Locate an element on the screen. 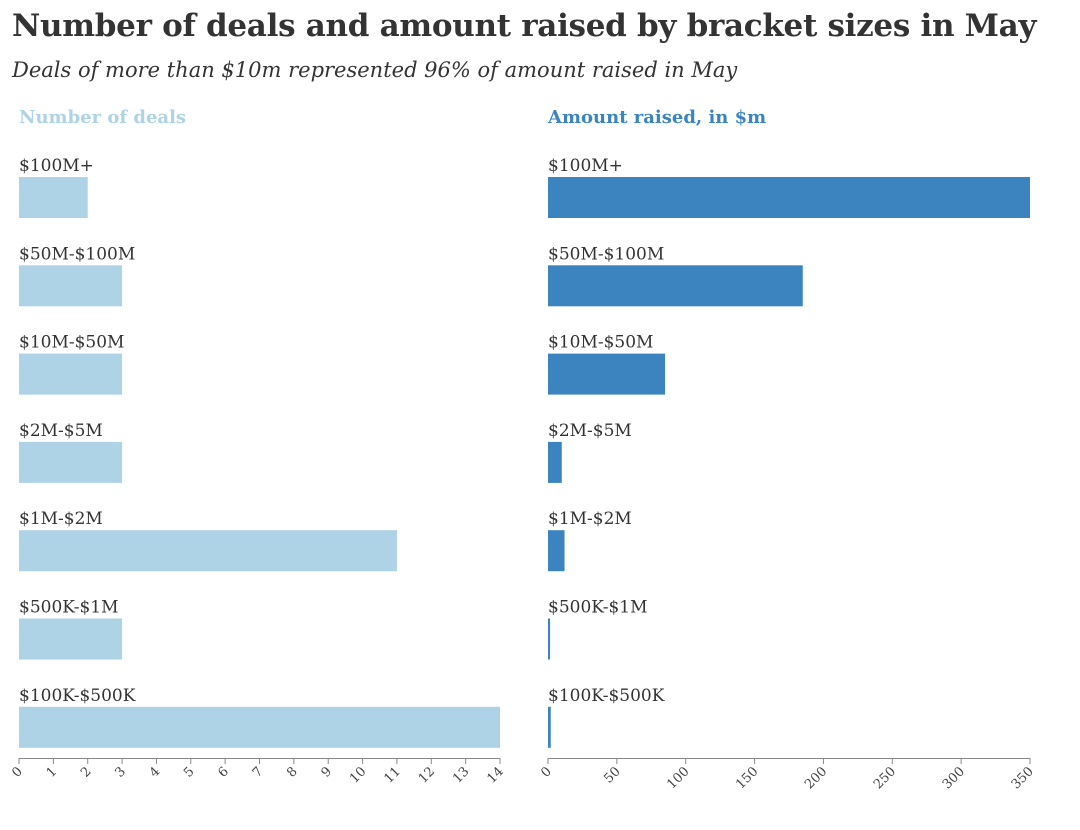 The height and width of the screenshot is (830, 1080). amount-tick-label-0: 0 is located at coordinates (546, 772).